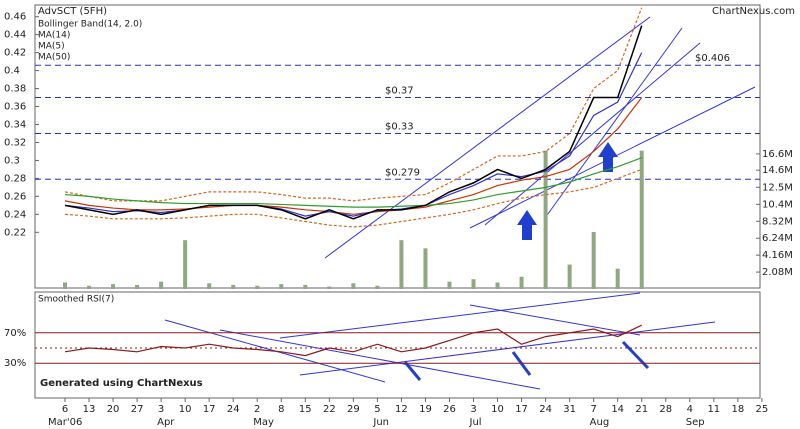 The height and width of the screenshot is (429, 800). What do you see at coordinates (15, 124) in the screenshot?
I see `y-tick-label: 0.34` at bounding box center [15, 124].